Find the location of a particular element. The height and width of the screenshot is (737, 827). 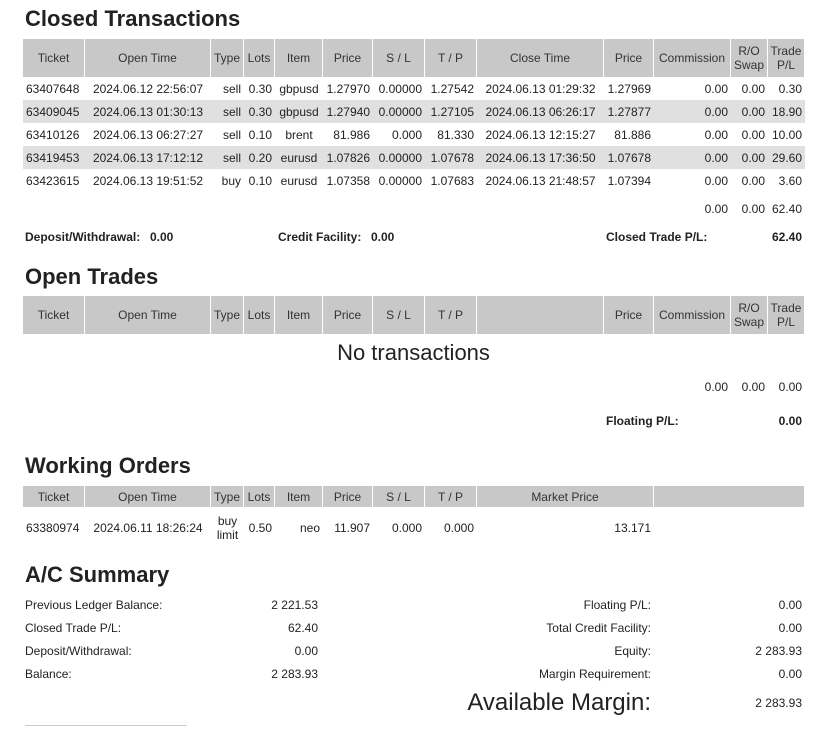

column-header: Lots is located at coordinates (259, 496).